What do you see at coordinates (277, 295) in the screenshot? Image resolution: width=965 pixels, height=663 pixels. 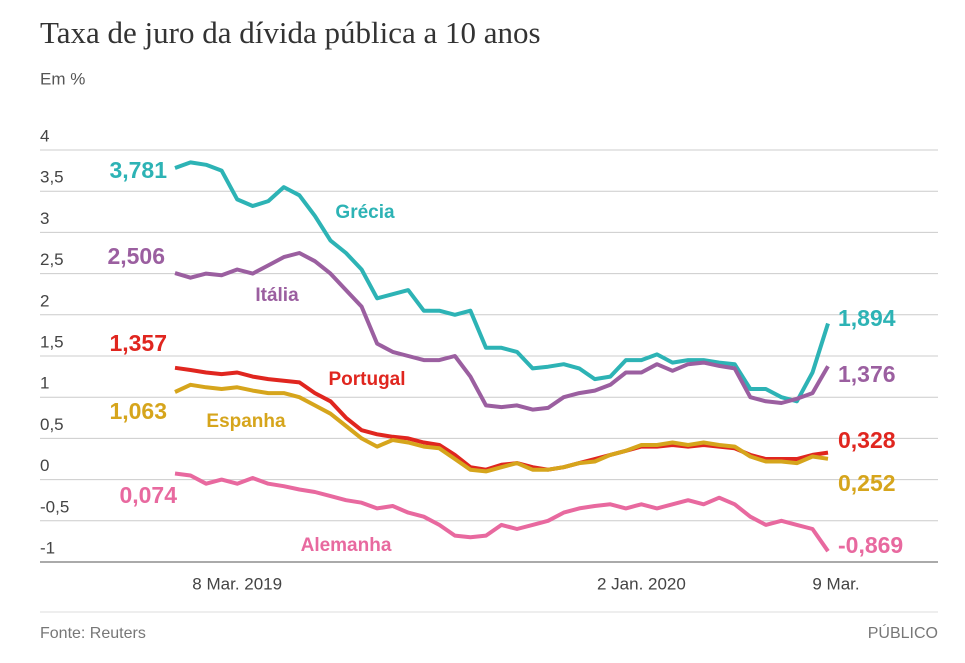 I see `series-label: Itália` at bounding box center [277, 295].